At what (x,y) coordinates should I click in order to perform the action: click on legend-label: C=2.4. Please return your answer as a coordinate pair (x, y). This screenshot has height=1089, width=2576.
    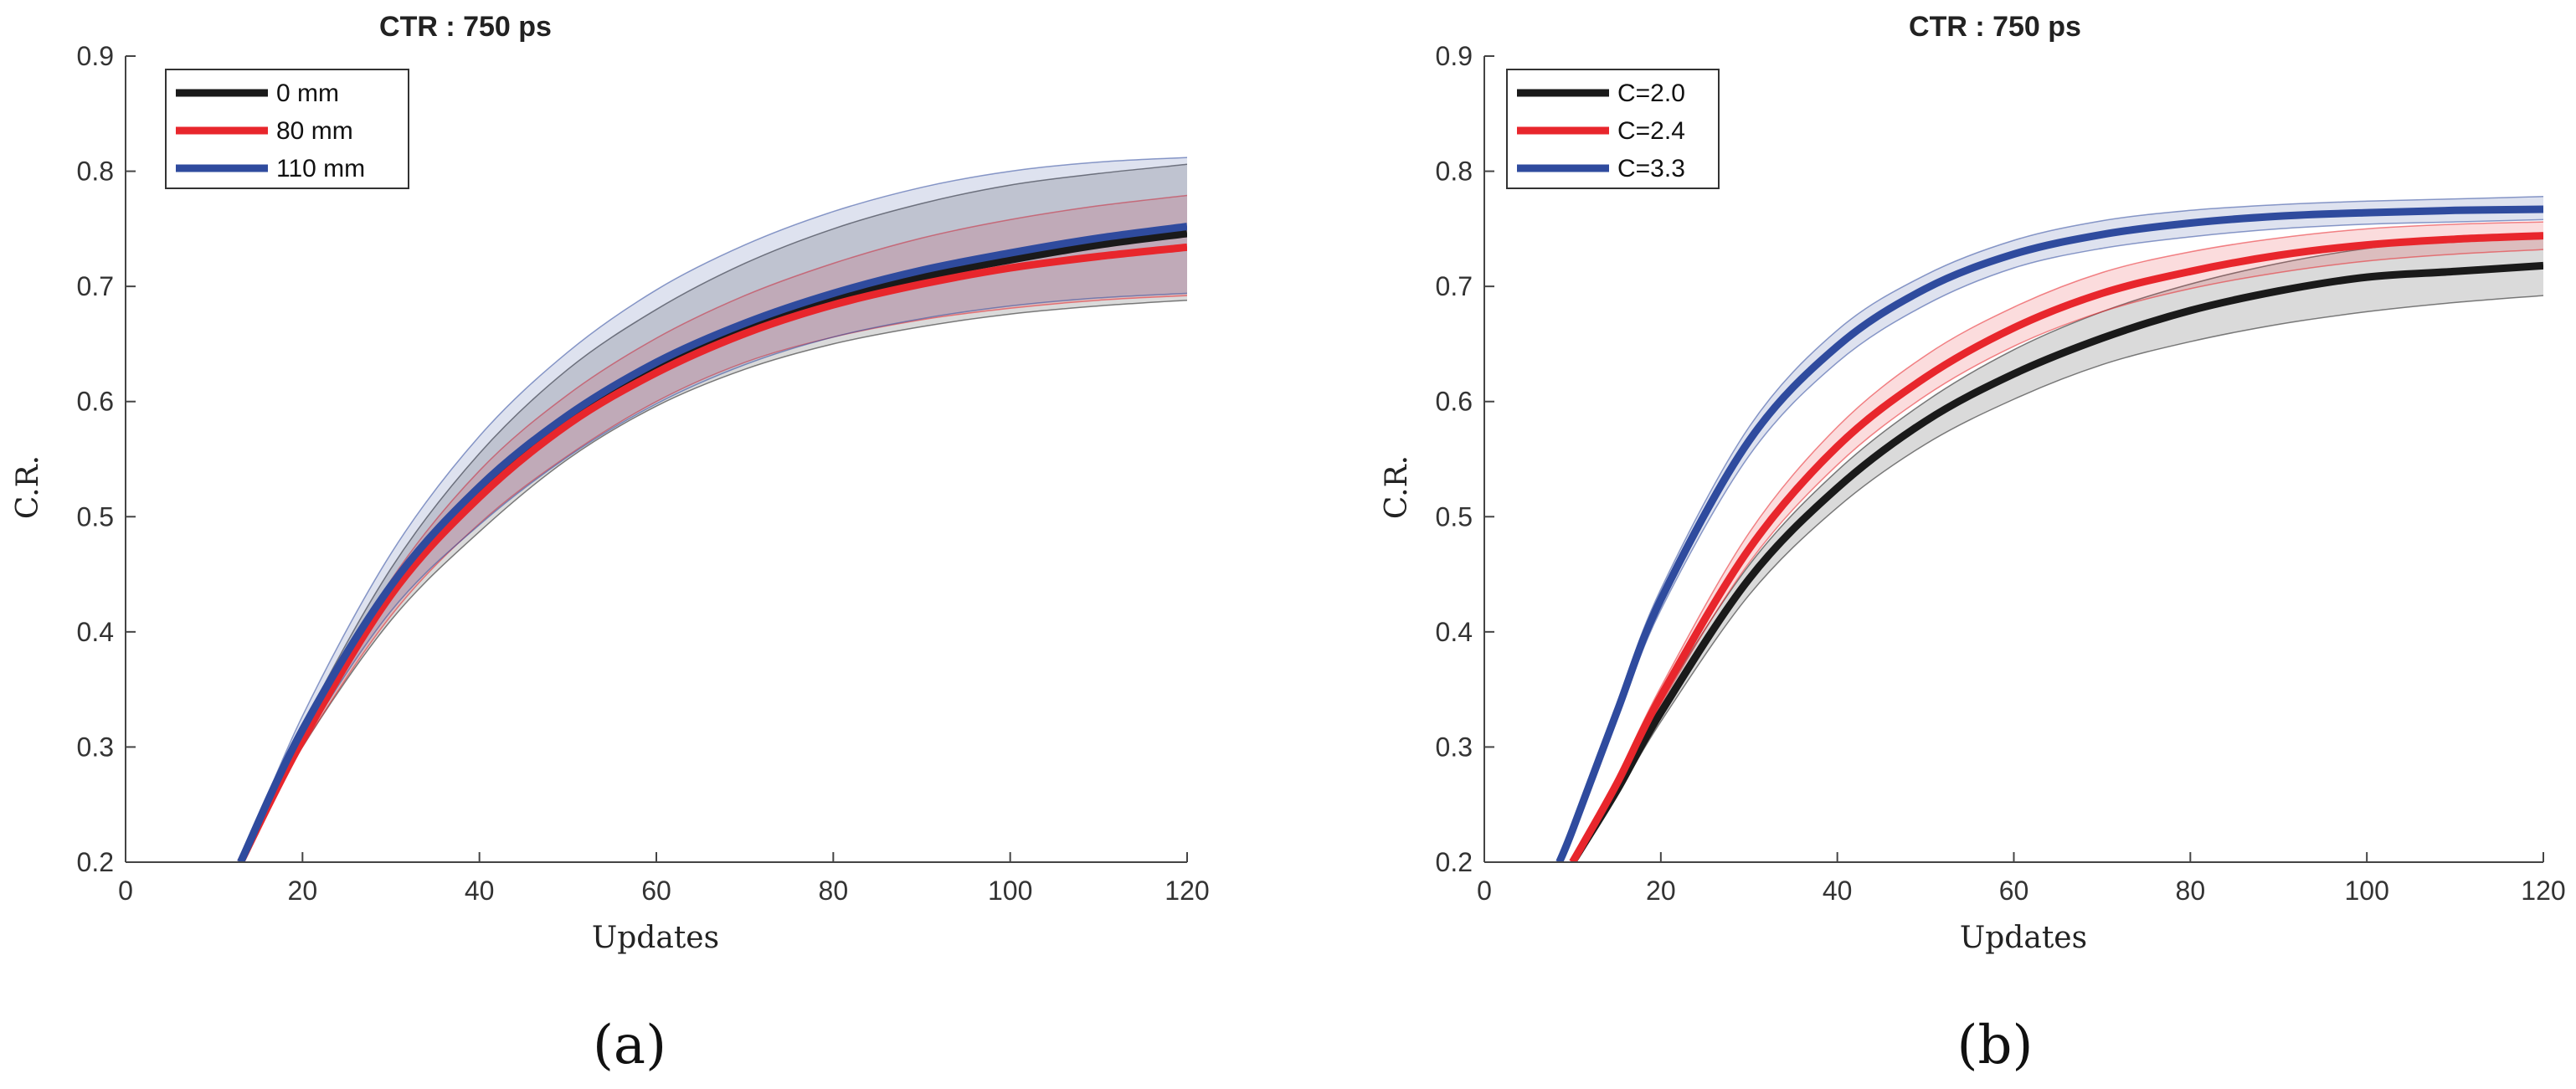
    Looking at the image, I should click on (1651, 131).